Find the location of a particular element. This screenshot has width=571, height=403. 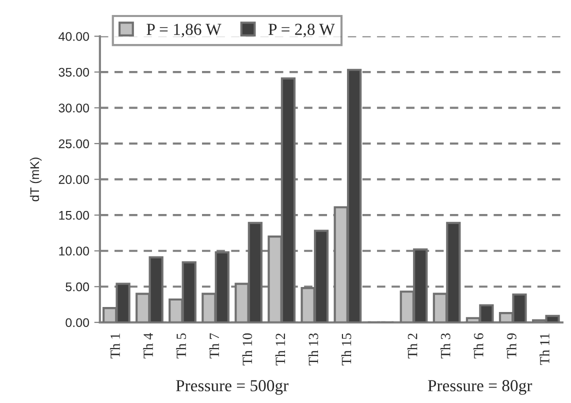

x-tick-label: Th 12 is located at coordinates (280, 350).